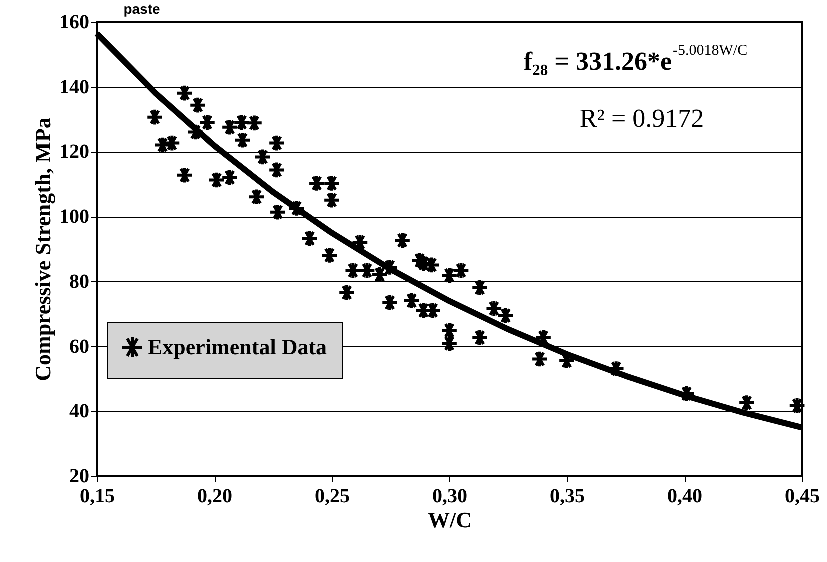 This screenshot has height=562, width=827. Describe the element at coordinates (238, 347) in the screenshot. I see `legend-label: Experimental Data` at that location.